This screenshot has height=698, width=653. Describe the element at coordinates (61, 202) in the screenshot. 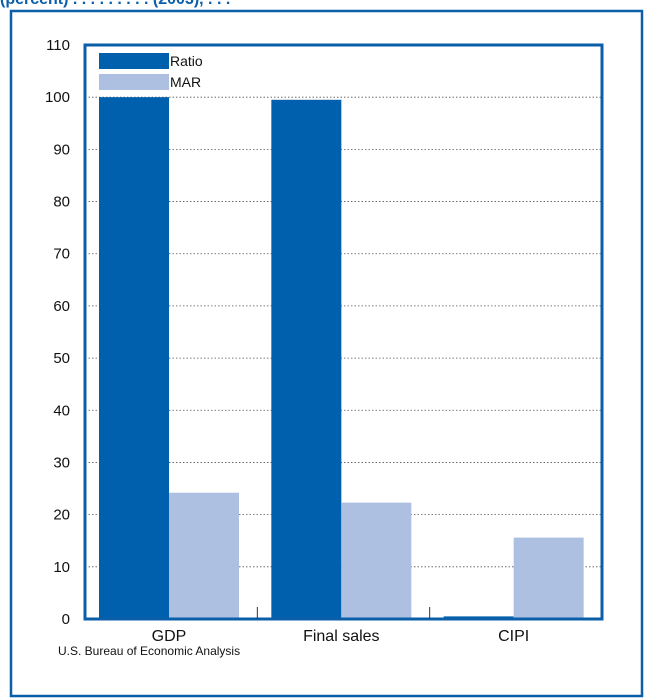

I see `y-tick-label: 80` at that location.